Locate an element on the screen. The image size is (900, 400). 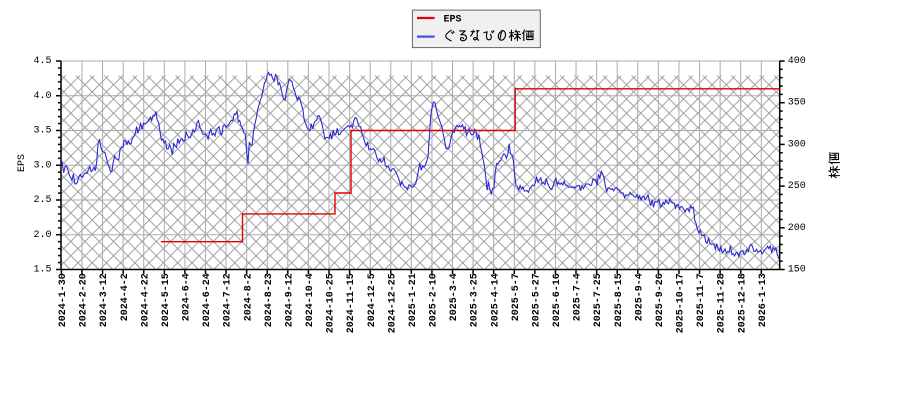
svg-text: 2024-1-30 is located at coordinates (63, 300).